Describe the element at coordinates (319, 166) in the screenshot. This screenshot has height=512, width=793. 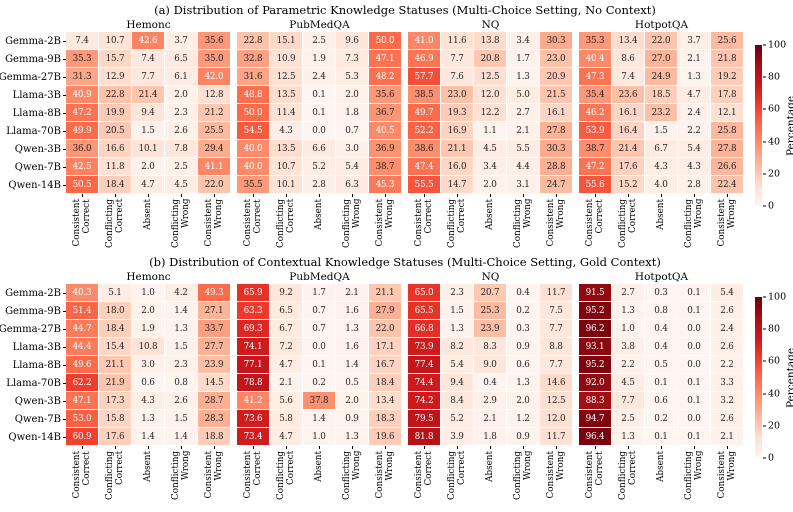
I see `heatmap-cell: 5.2` at that location.